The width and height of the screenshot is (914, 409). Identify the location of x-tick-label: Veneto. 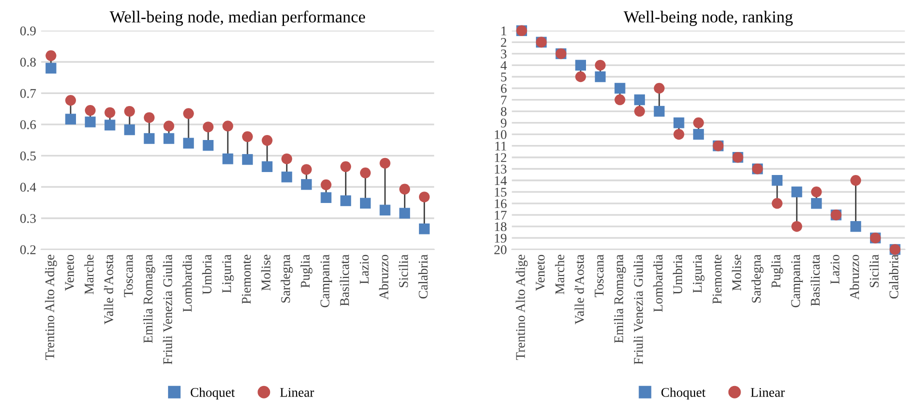
(69, 272).